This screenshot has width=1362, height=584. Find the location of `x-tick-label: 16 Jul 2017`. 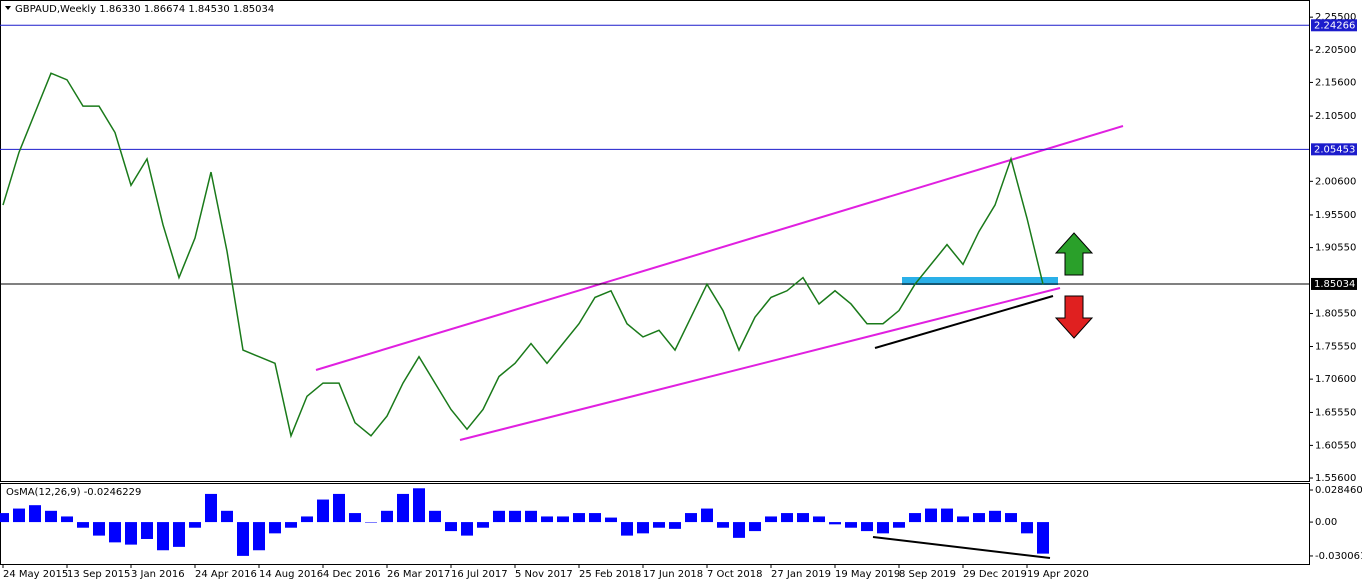

x-tick-label: 16 Jul 2017 is located at coordinates (479, 574).